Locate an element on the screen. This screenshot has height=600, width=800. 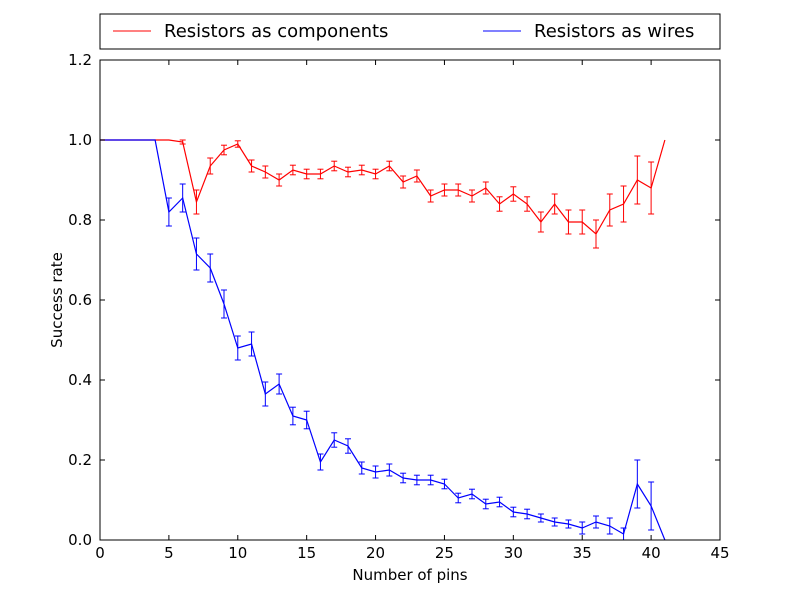
y-axis-label: Success rate is located at coordinates (57, 300).